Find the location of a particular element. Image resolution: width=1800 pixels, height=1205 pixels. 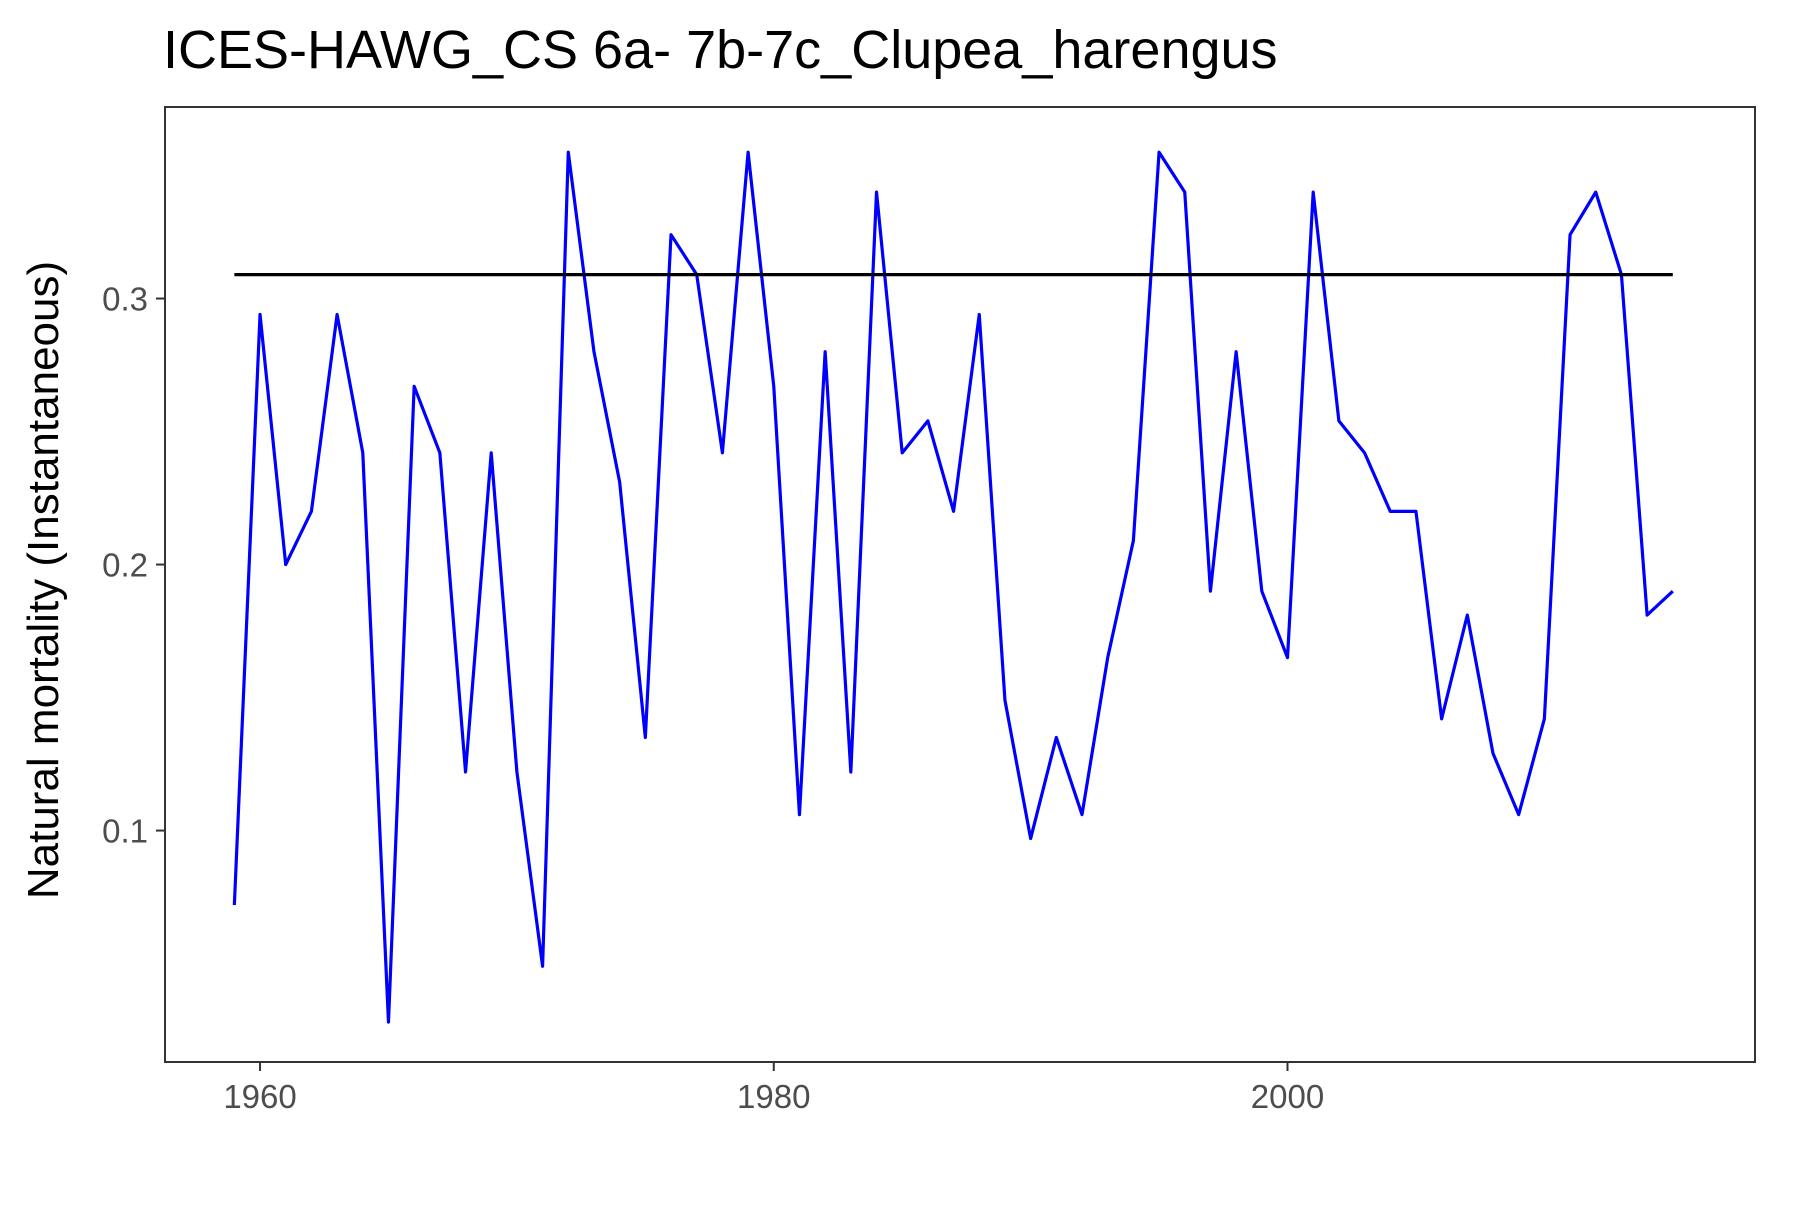

y-axis: 0.1 0.2 0.3 is located at coordinates (133, 565).